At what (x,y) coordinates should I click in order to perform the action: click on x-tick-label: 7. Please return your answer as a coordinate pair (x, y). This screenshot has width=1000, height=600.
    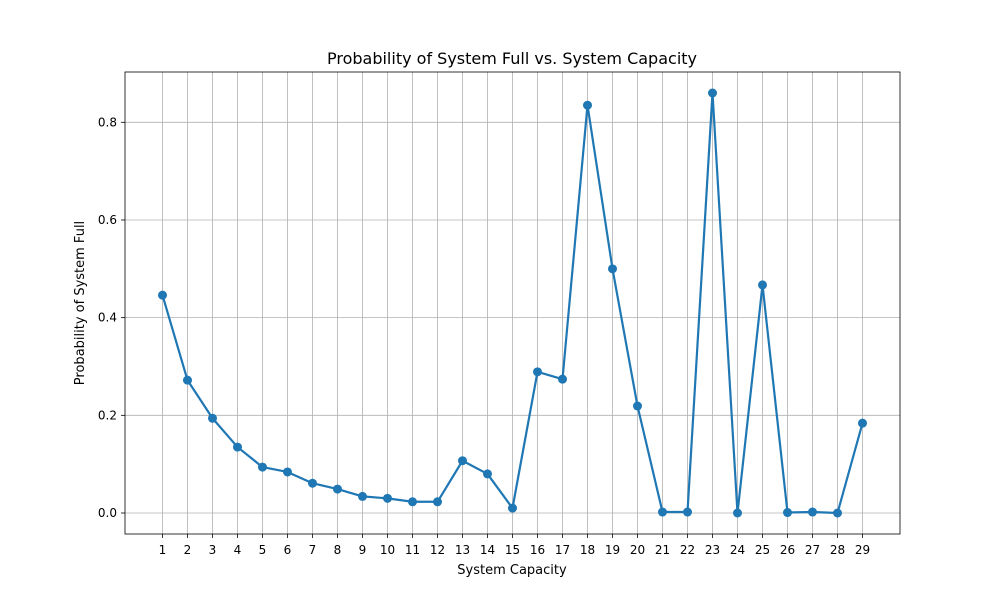
    Looking at the image, I should click on (313, 550).